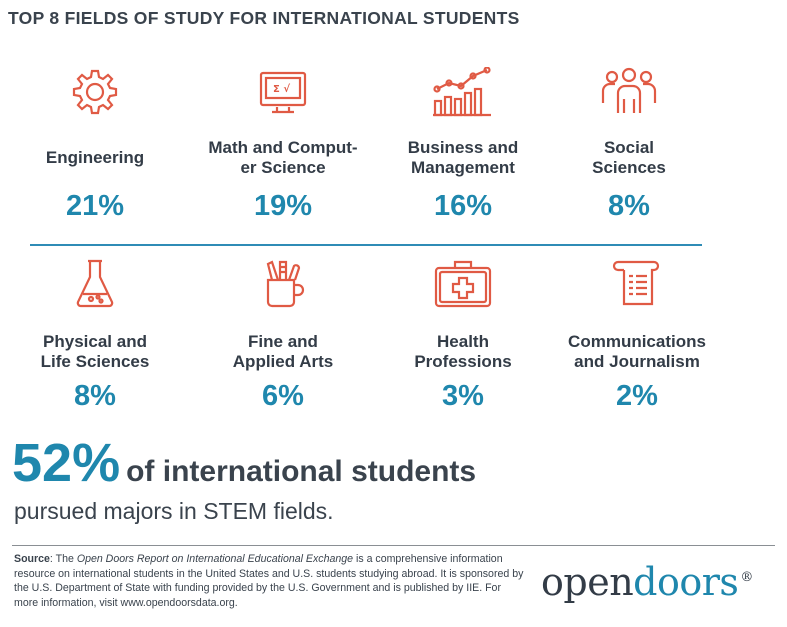 Image resolution: width=787 pixels, height=627 pixels. Describe the element at coordinates (281, 89) in the screenshot. I see `svg-text: Σ √` at that location.